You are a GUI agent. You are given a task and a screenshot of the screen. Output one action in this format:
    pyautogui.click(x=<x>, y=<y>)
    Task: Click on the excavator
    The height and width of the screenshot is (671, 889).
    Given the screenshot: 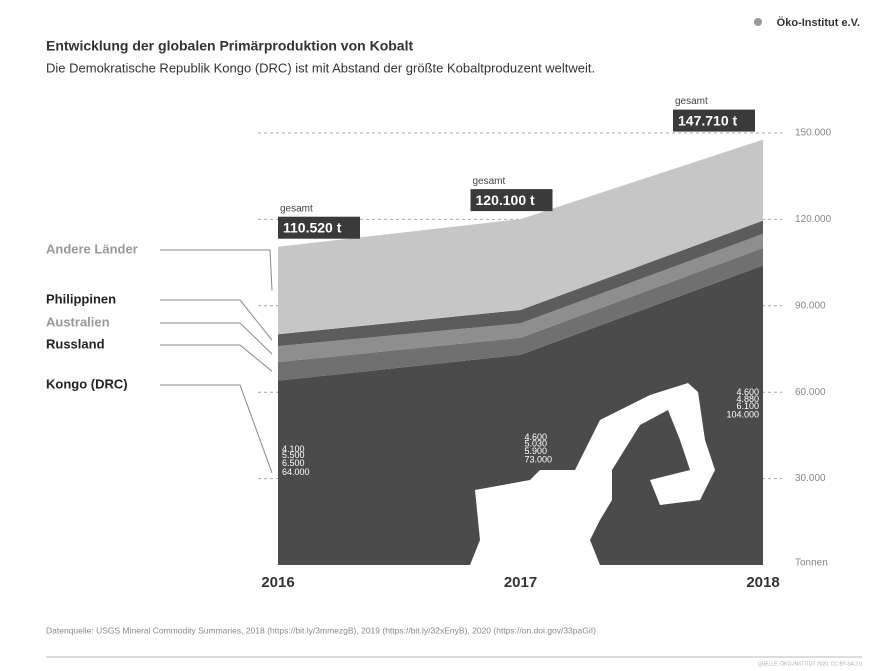 What is the action you would take?
    pyautogui.click(x=592, y=474)
    